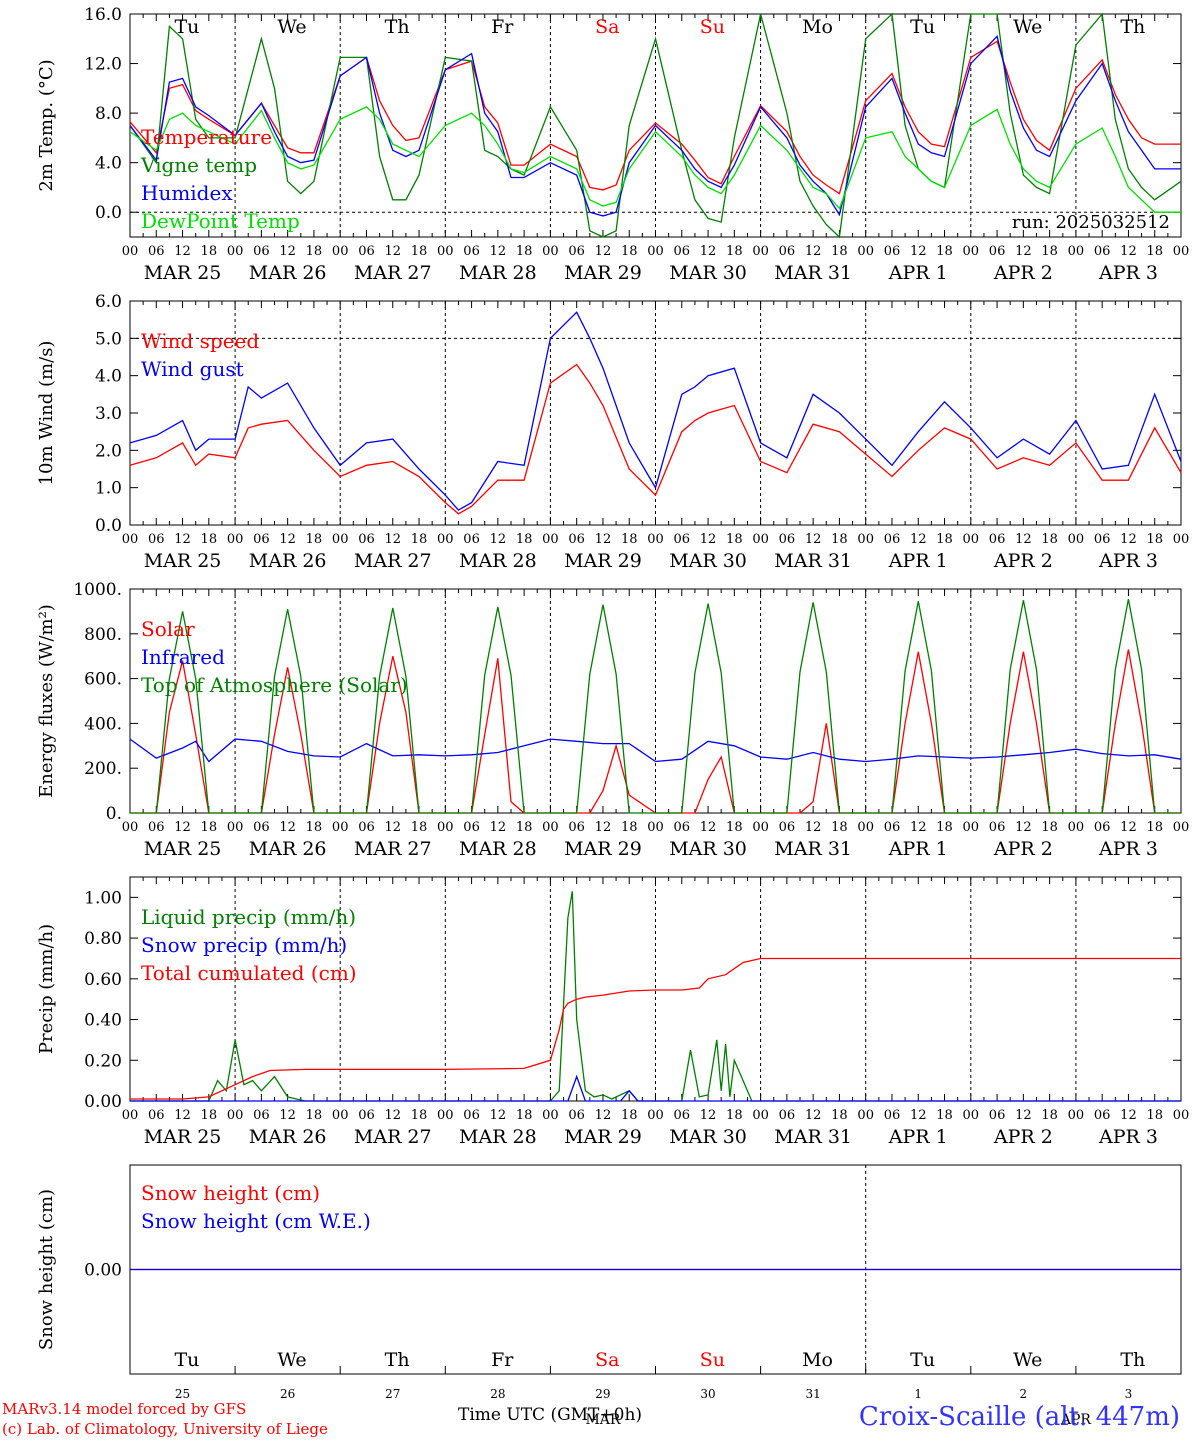 This screenshot has width=1194, height=1440. Describe the element at coordinates (103, 1021) in the screenshot. I see `y-tick-label: 0.40` at that location.